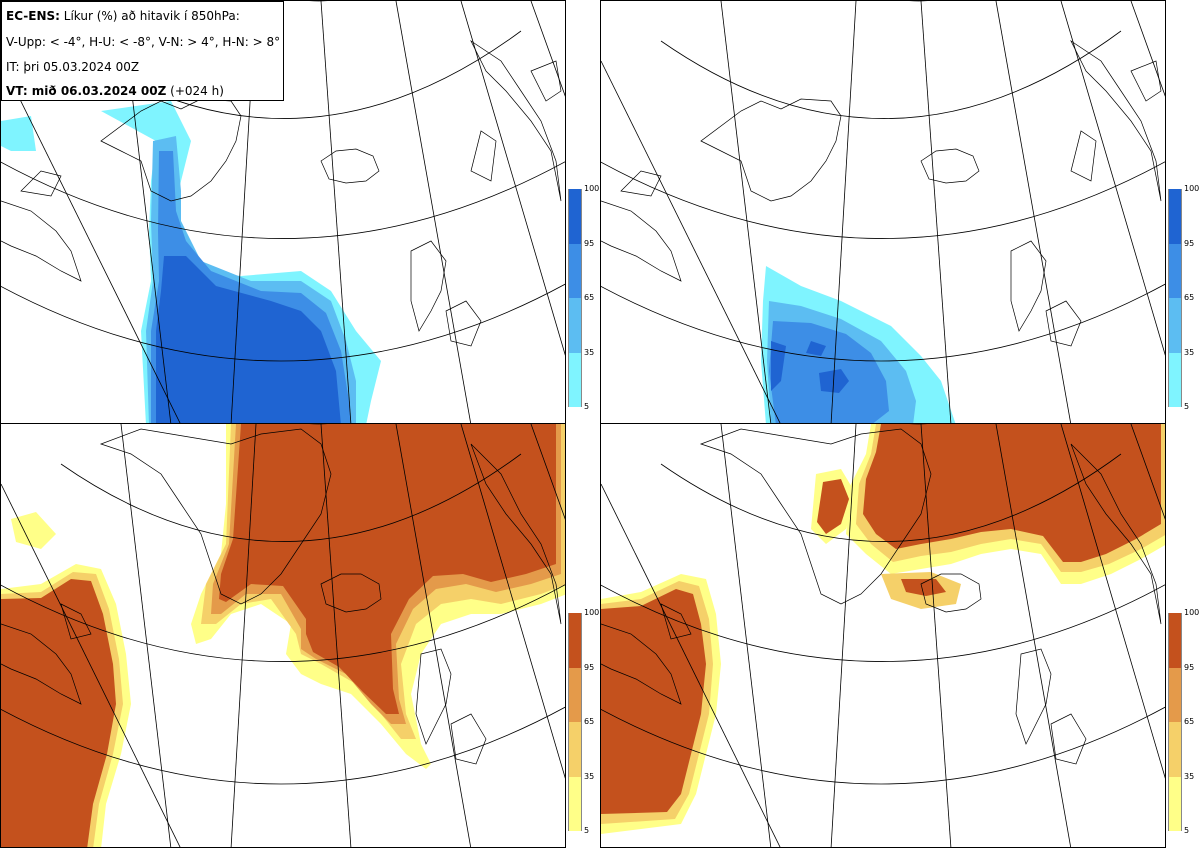  Describe the element at coordinates (86, 91) in the screenshot. I see `valid-time: VT: mið 06.03.2024 00Z` at that location.